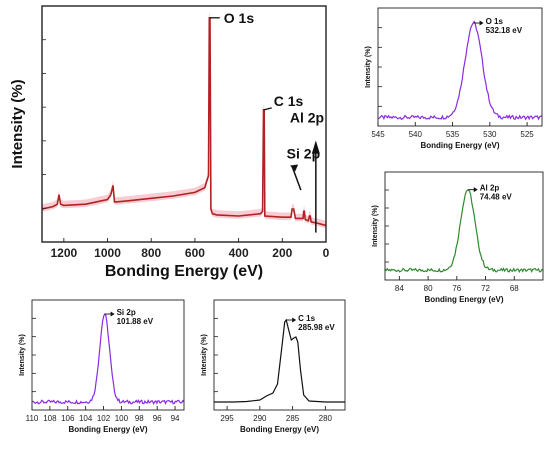  Describe the element at coordinates (453, 134) in the screenshot. I see `x-tick-label: 535` at that location.